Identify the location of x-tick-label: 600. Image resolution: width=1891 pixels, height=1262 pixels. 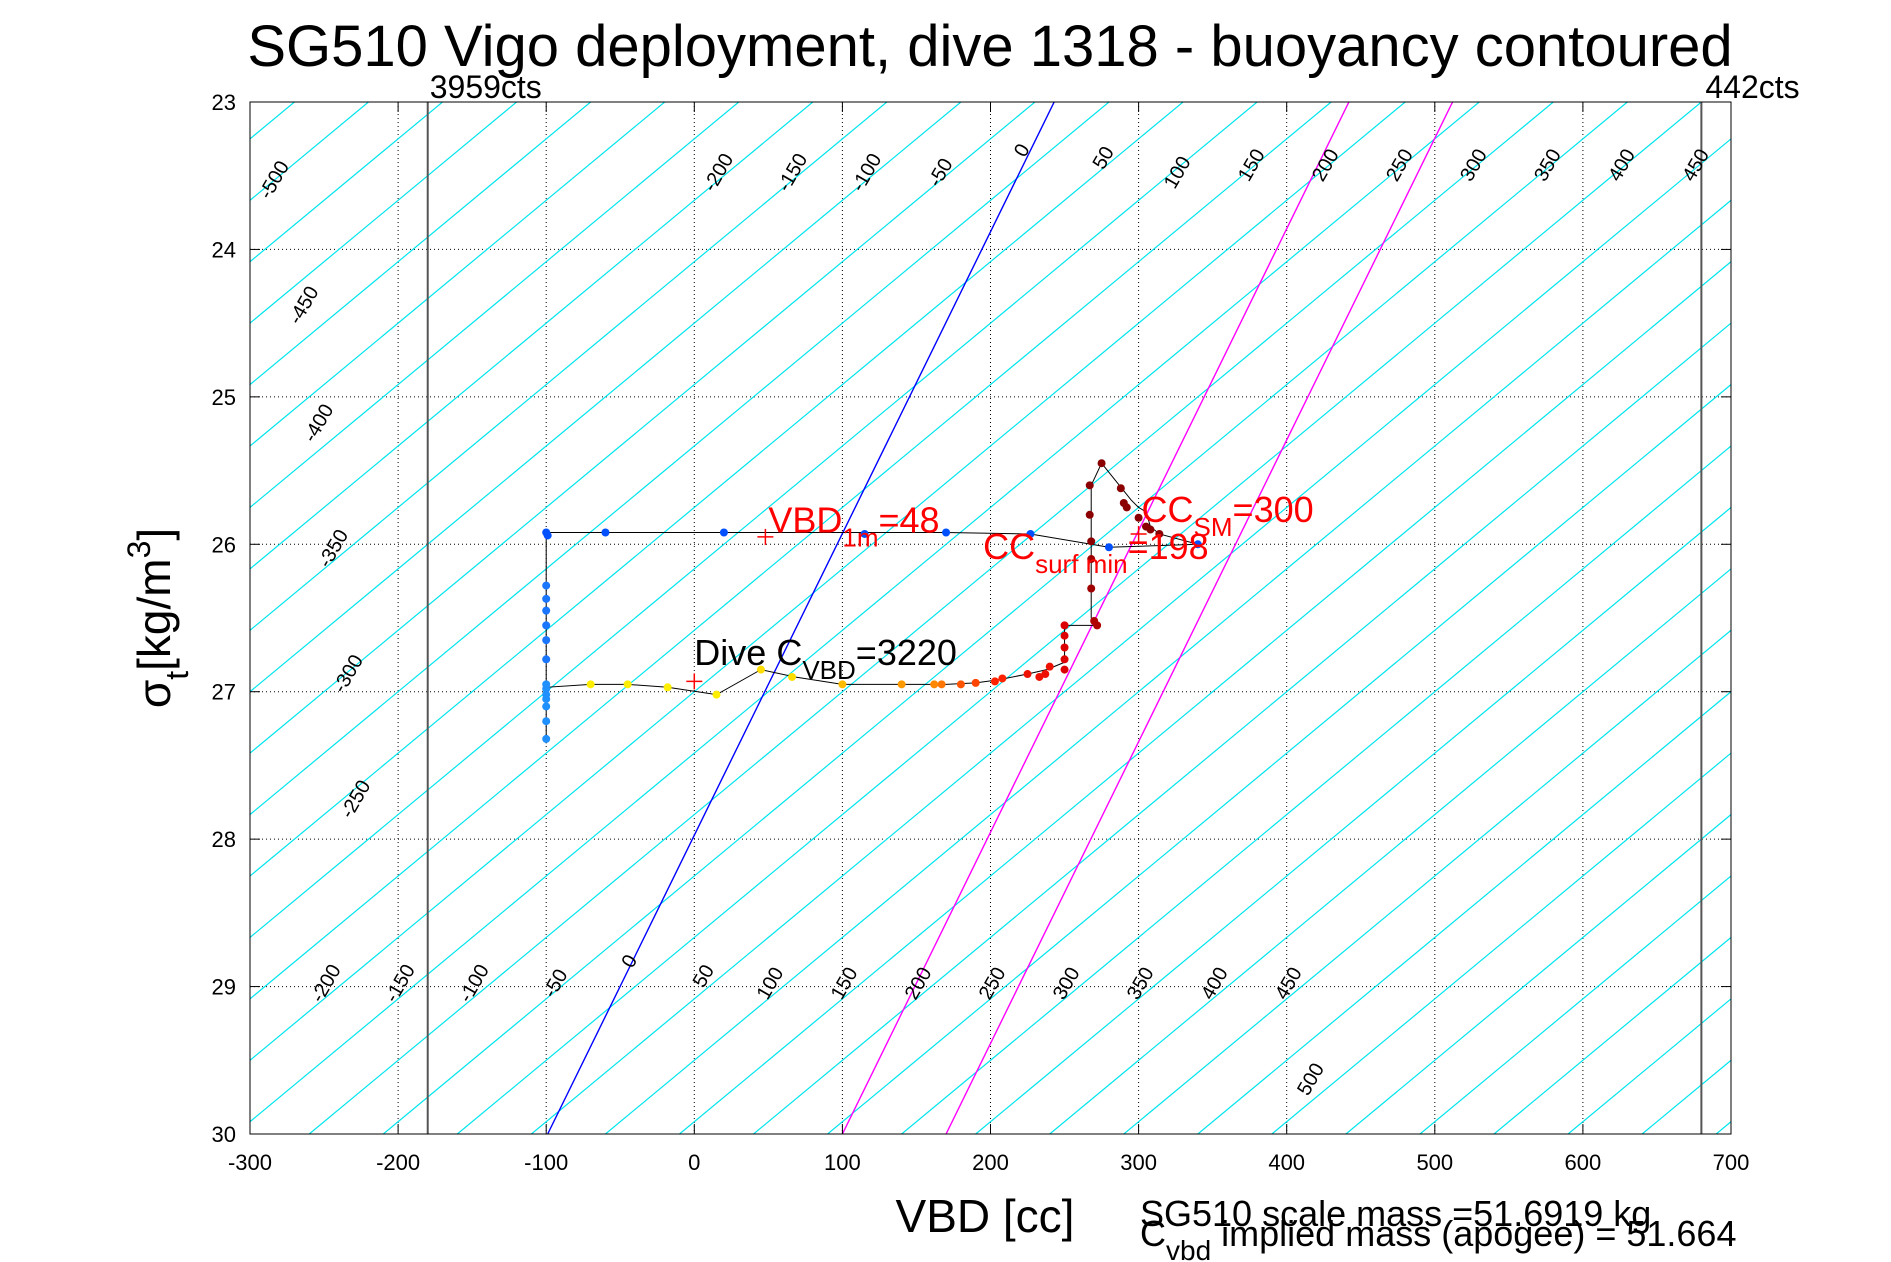
(1583, 1162).